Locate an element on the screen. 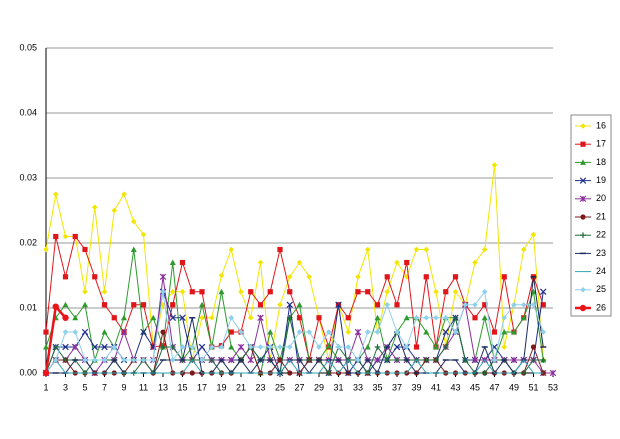 This screenshot has height=439, width=620. legend-box is located at coordinates (591, 215).